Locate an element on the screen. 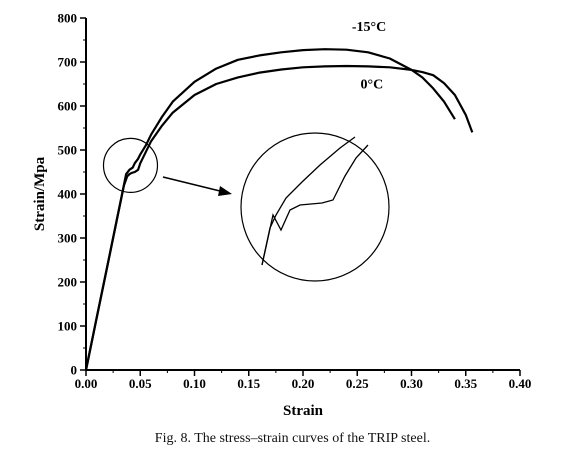 The height and width of the screenshot is (471, 585). inset-circle is located at coordinates (315, 207).